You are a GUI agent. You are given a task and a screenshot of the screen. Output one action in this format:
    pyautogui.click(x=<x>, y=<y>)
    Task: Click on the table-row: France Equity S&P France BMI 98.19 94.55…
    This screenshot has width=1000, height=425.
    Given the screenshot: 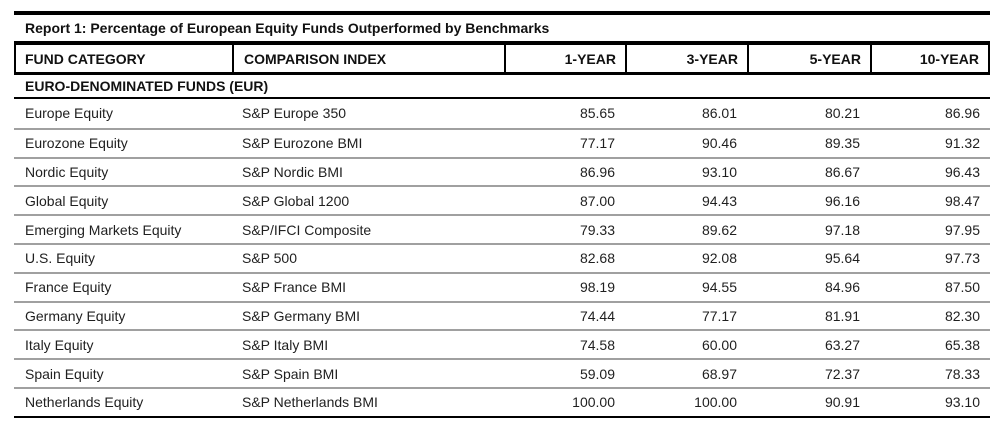 What is the action you would take?
    pyautogui.click(x=502, y=286)
    